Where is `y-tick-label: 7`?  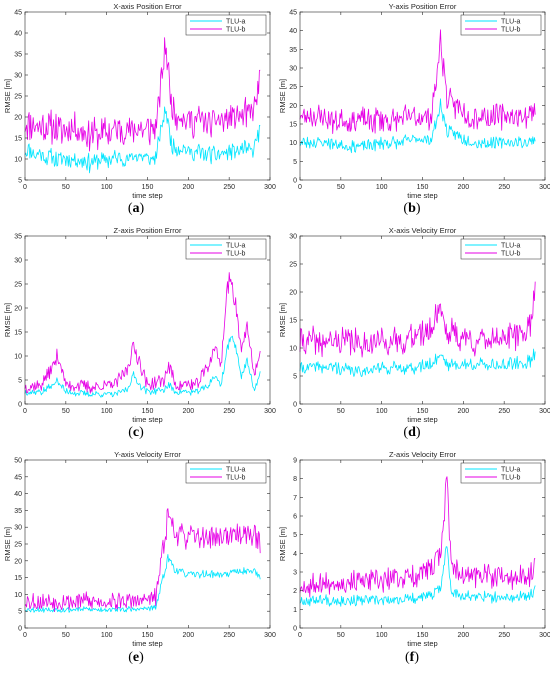 y-tick-label: 7 is located at coordinates (295, 498).